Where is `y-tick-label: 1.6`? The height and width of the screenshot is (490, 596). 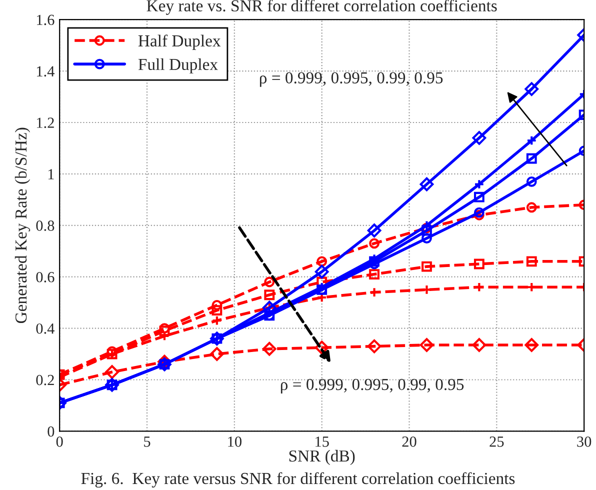
y-tick-label: 1.6 is located at coordinates (45, 20).